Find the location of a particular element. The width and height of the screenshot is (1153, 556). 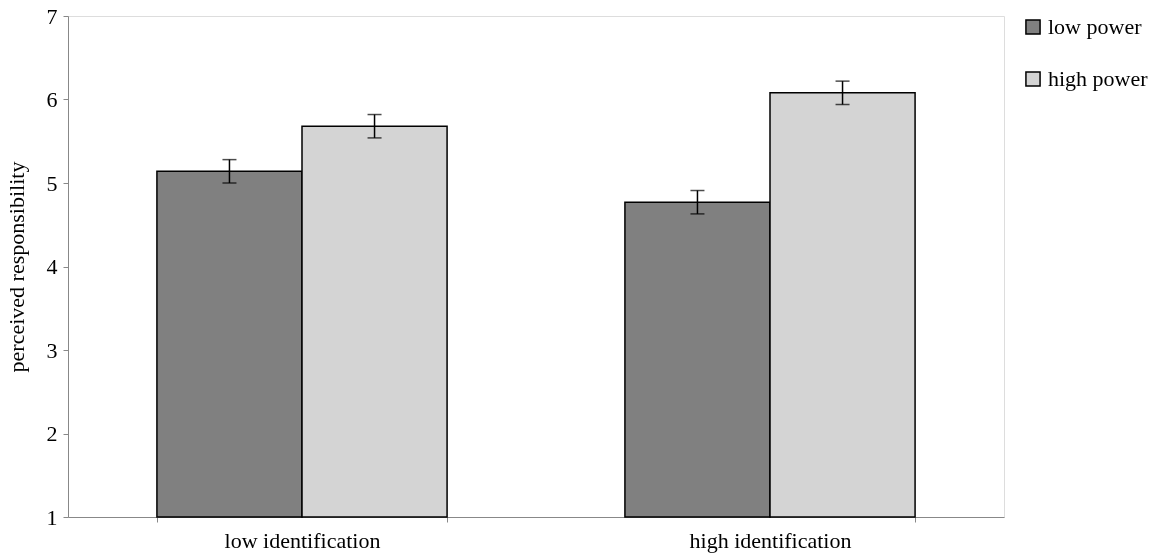

y-tick-label: 7 is located at coordinates (52, 16).